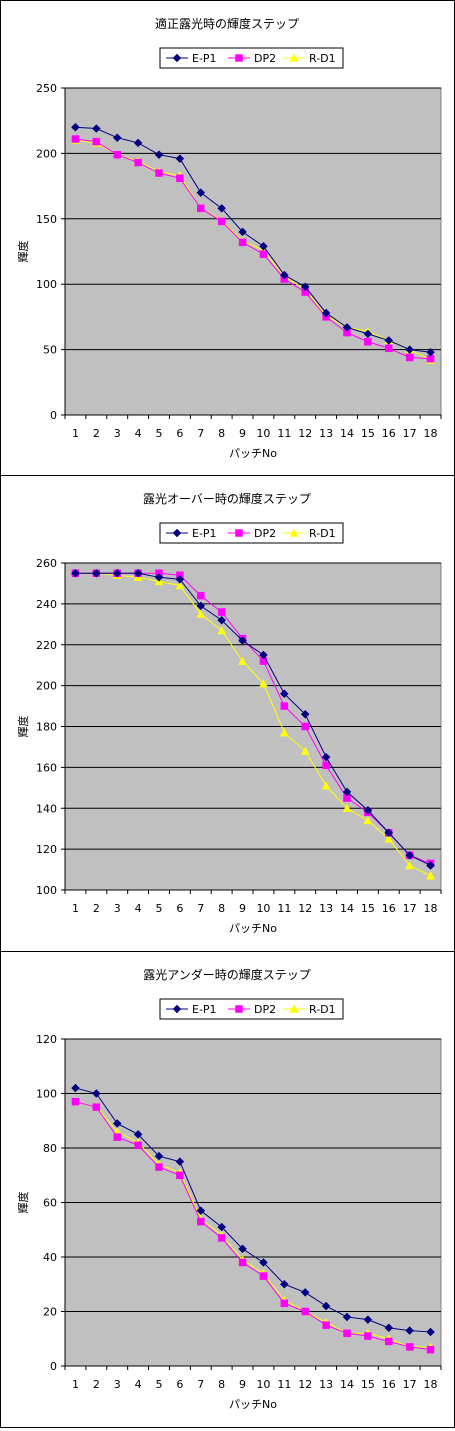  What do you see at coordinates (50, 1257) in the screenshot?
I see `y-tick-label: 40` at bounding box center [50, 1257].